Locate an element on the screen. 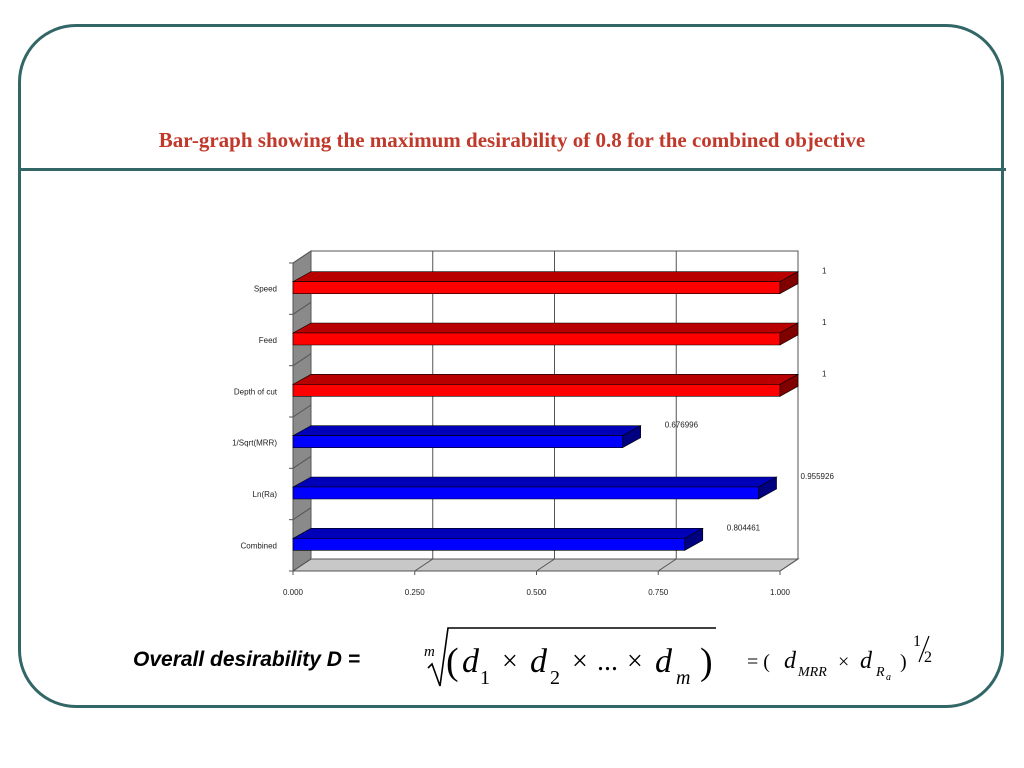 This screenshot has width=1024, height=768. x-tick-label: 0.500 is located at coordinates (536, 592).